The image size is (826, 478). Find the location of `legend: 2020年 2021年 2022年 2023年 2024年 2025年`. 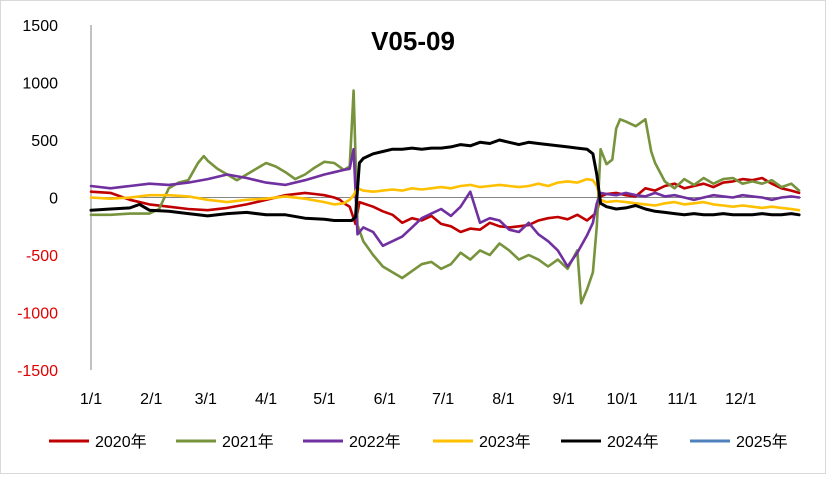

legend: 2020年 2021年 2022年 2023年 2024年 2025年 is located at coordinates (418, 442).